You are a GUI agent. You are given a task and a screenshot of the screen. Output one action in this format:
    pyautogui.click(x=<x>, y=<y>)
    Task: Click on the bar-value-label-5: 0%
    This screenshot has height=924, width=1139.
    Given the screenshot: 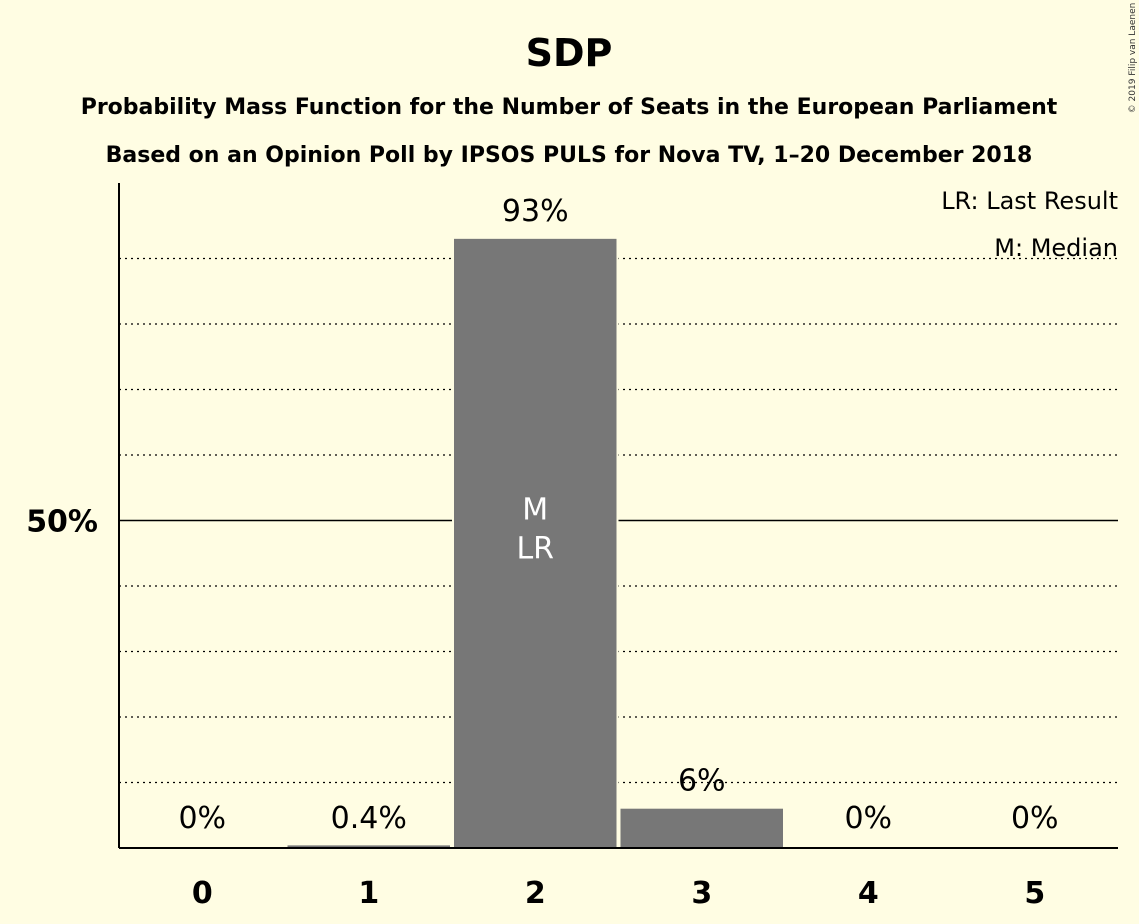 What is the action you would take?
    pyautogui.click(x=1035, y=818)
    